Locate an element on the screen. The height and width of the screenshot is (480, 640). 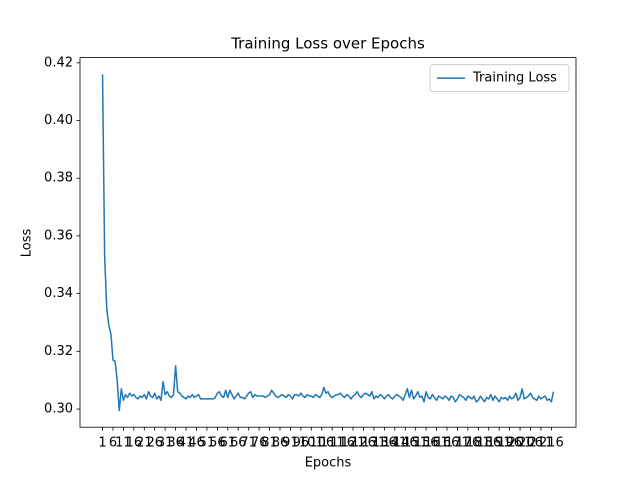
x-tick-label: 106 is located at coordinates (321, 443).